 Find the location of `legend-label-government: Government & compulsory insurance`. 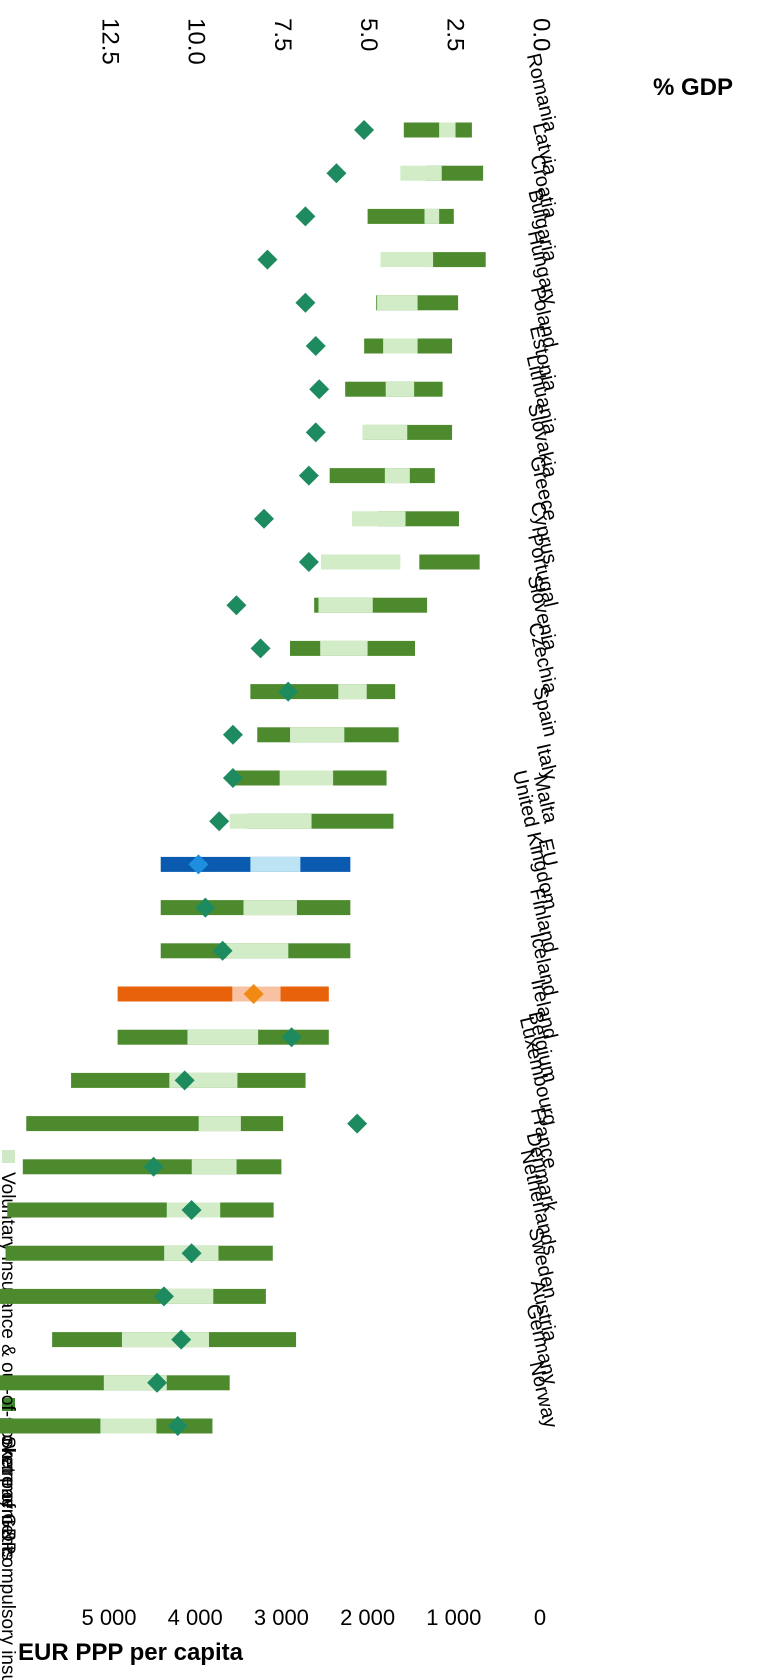

legend-label-government: Government & compulsory insurance is located at coordinates (9, 1550).